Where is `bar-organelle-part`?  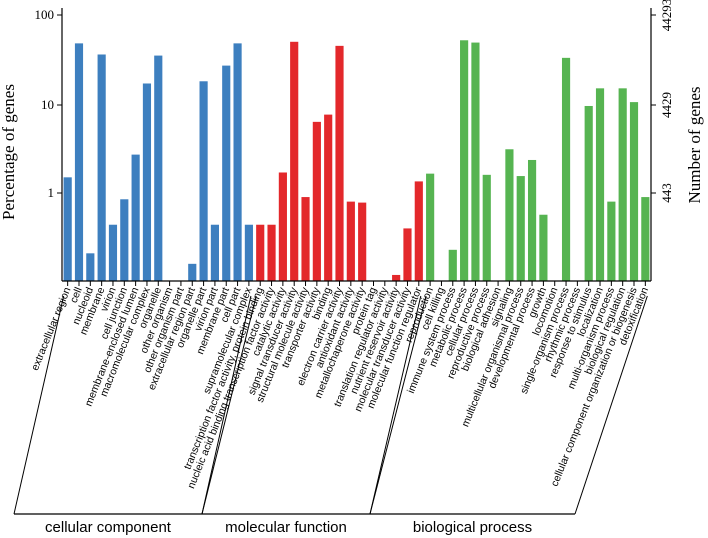 bar-organelle-part is located at coordinates (203, 181).